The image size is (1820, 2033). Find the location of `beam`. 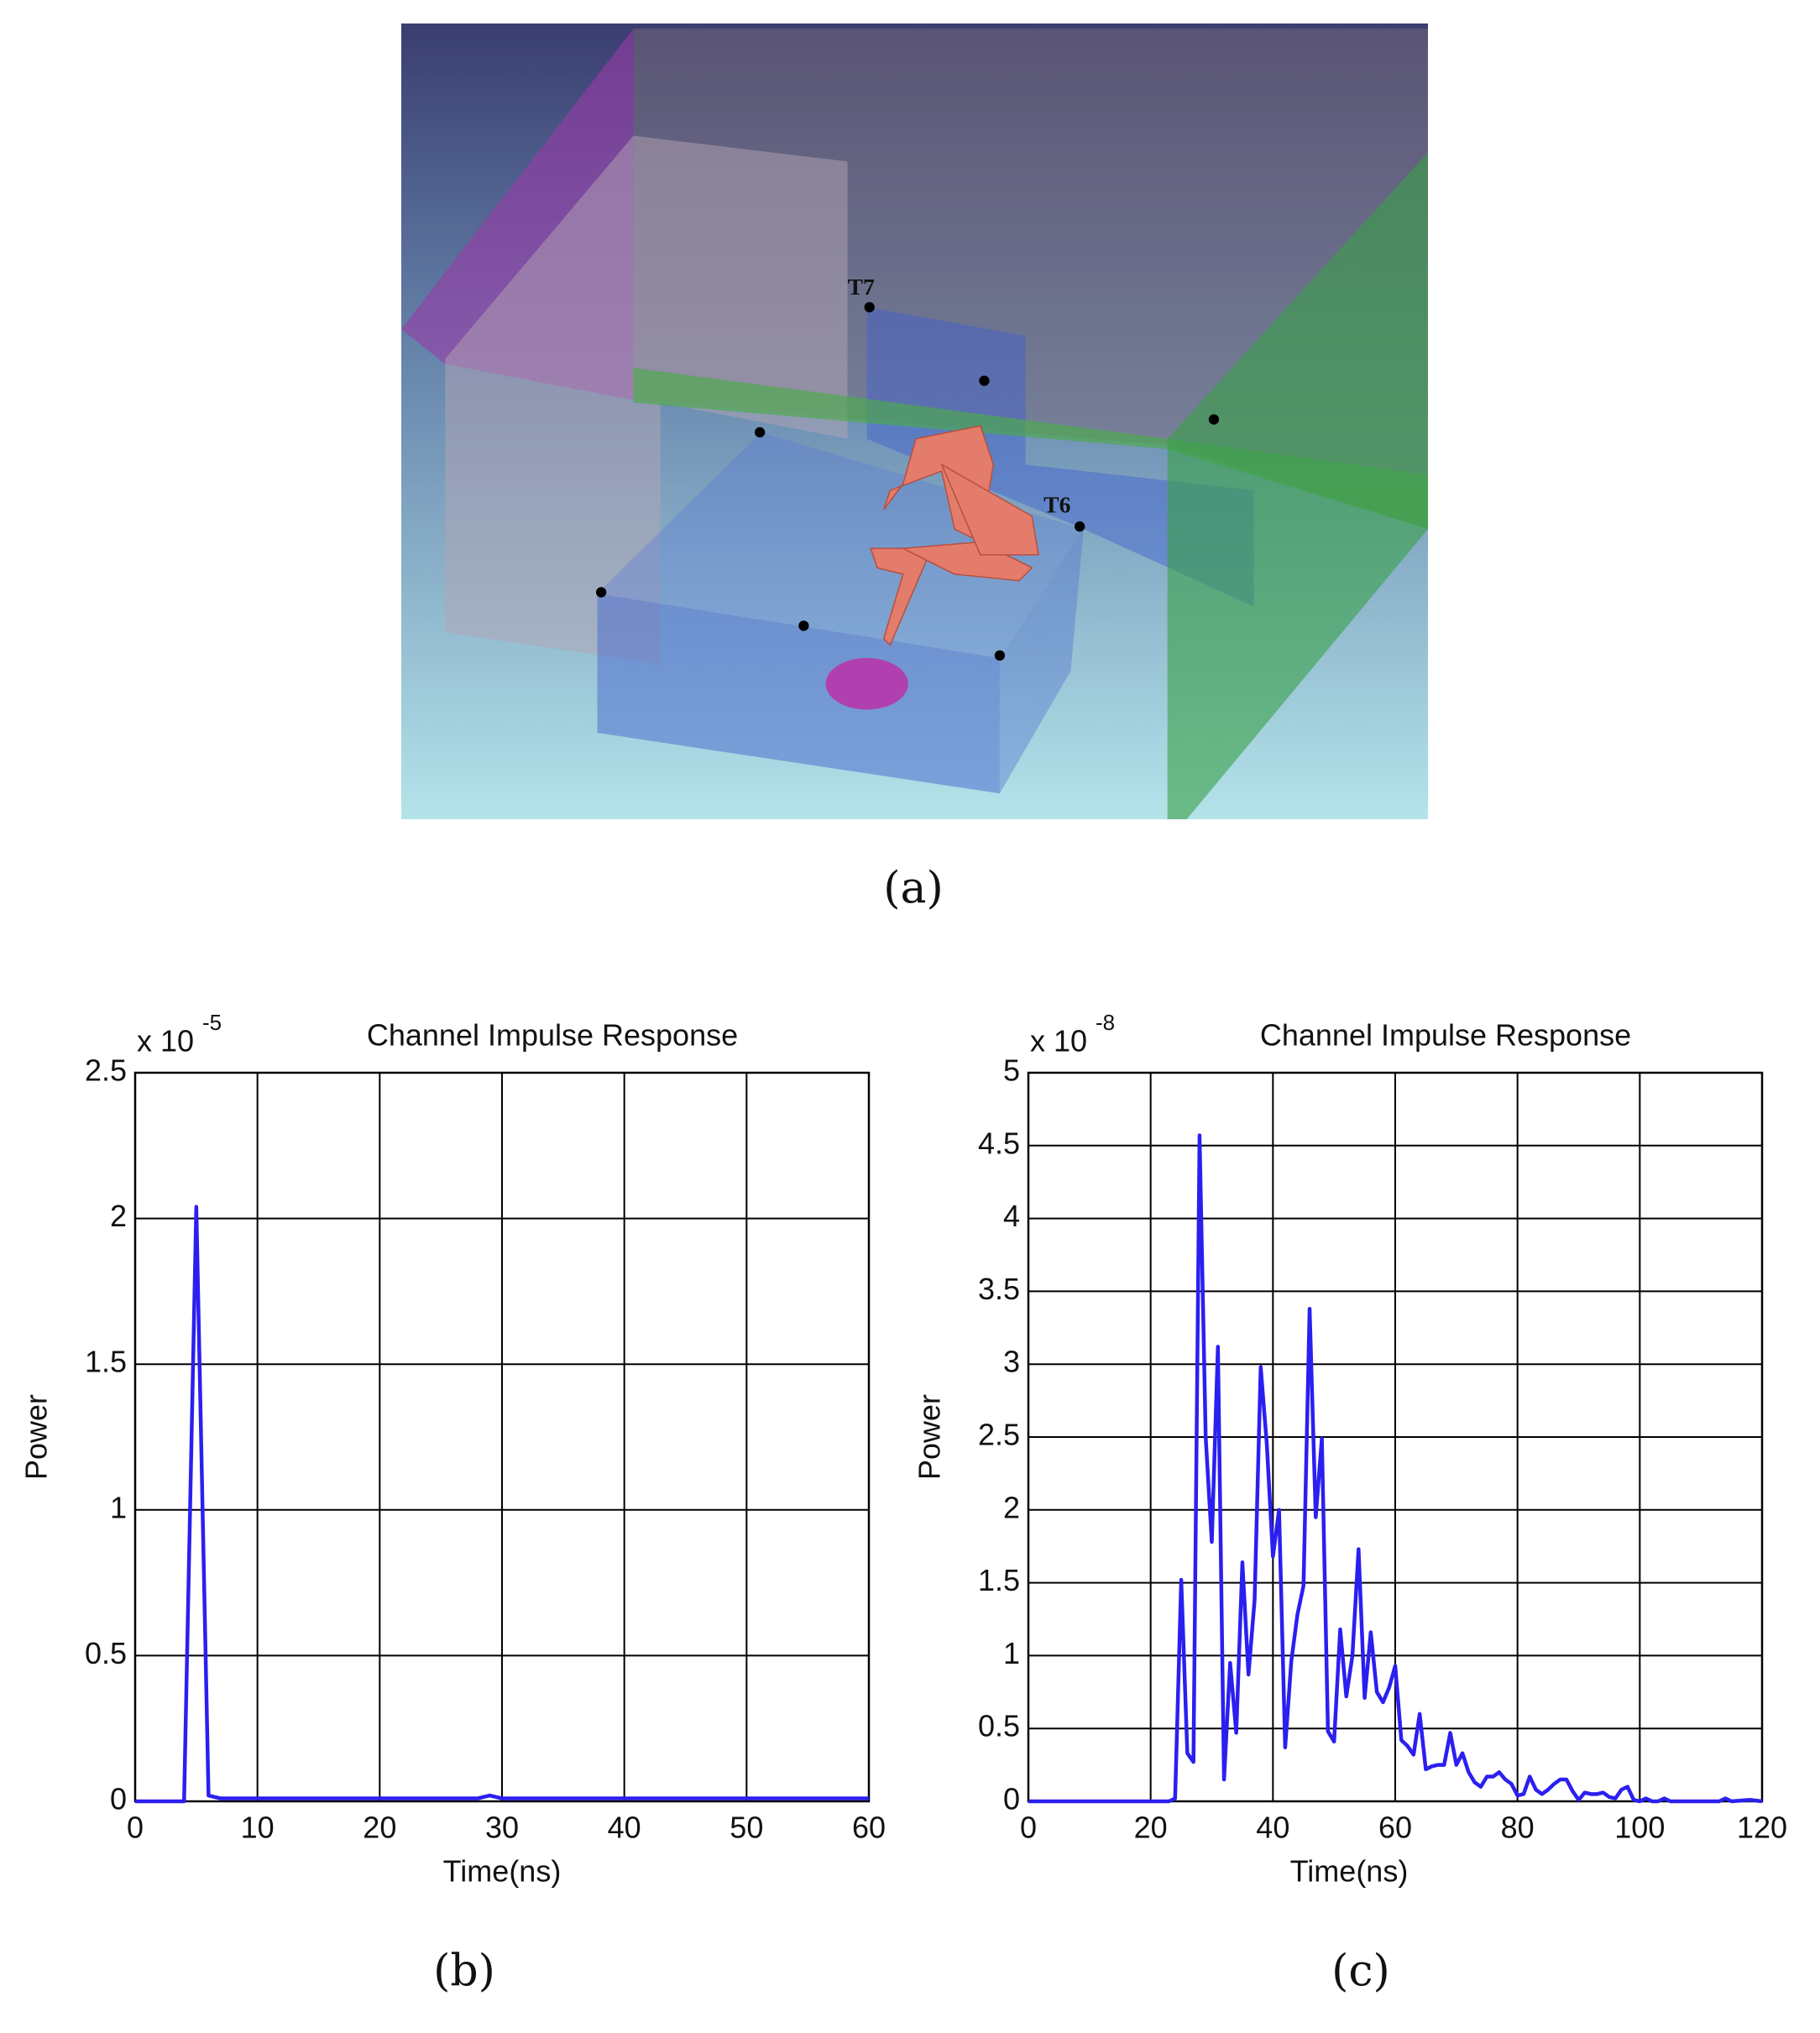

beam is located at coordinates (1030, 449).